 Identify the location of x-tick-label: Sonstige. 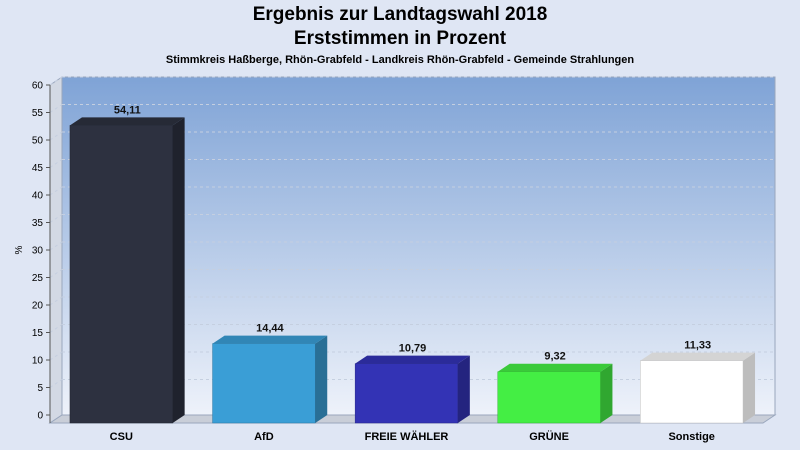
(691, 437).